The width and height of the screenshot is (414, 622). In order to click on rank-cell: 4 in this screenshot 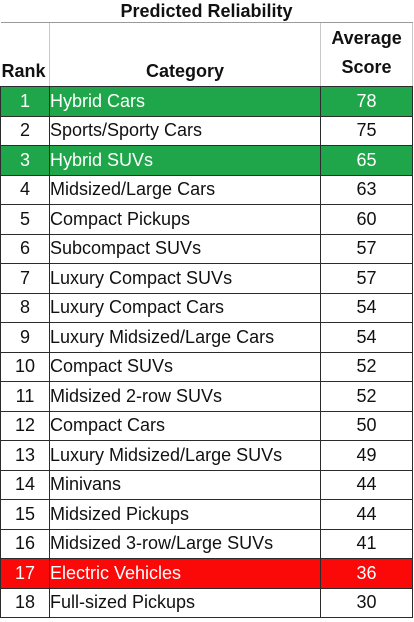, I will do `click(25, 189)`.